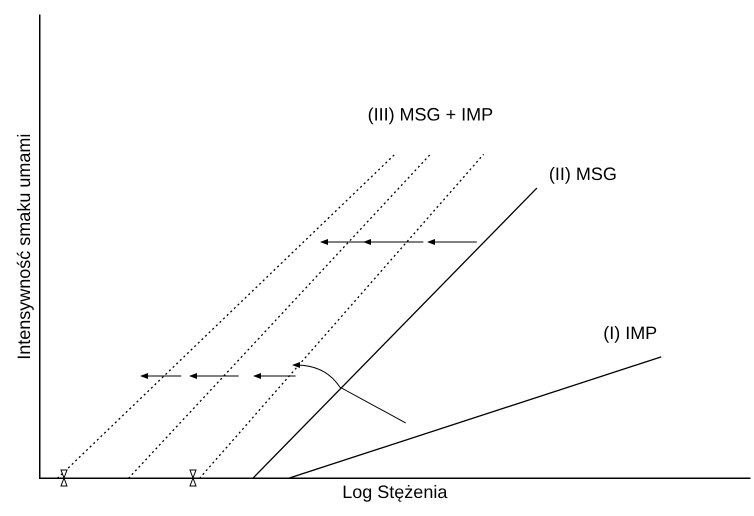  What do you see at coordinates (395, 492) in the screenshot?
I see `x-axis-title: Log Stężenia` at bounding box center [395, 492].